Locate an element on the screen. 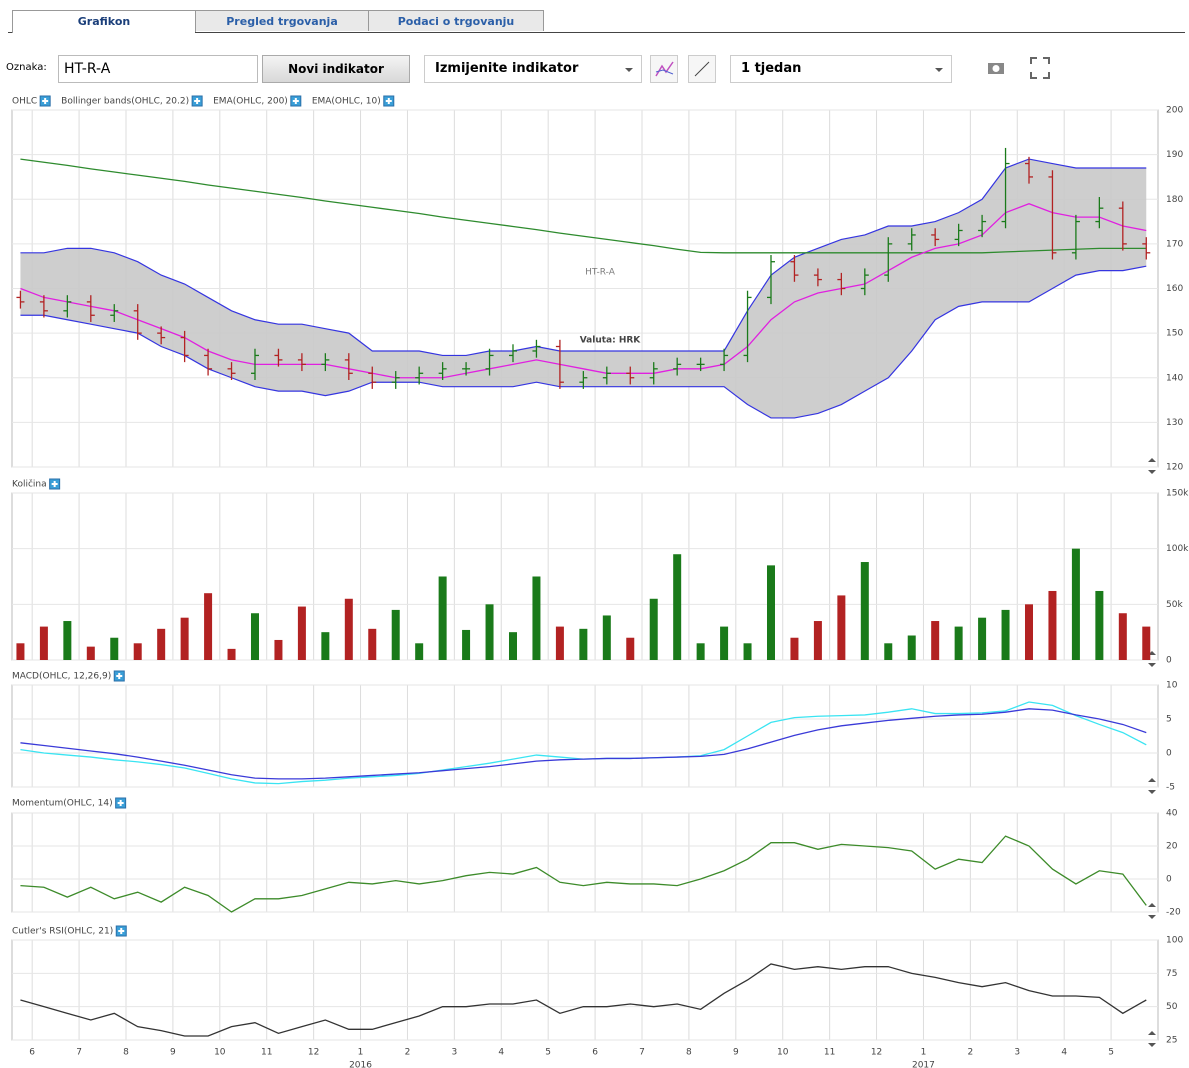  camera-icon is located at coordinates (996, 69).